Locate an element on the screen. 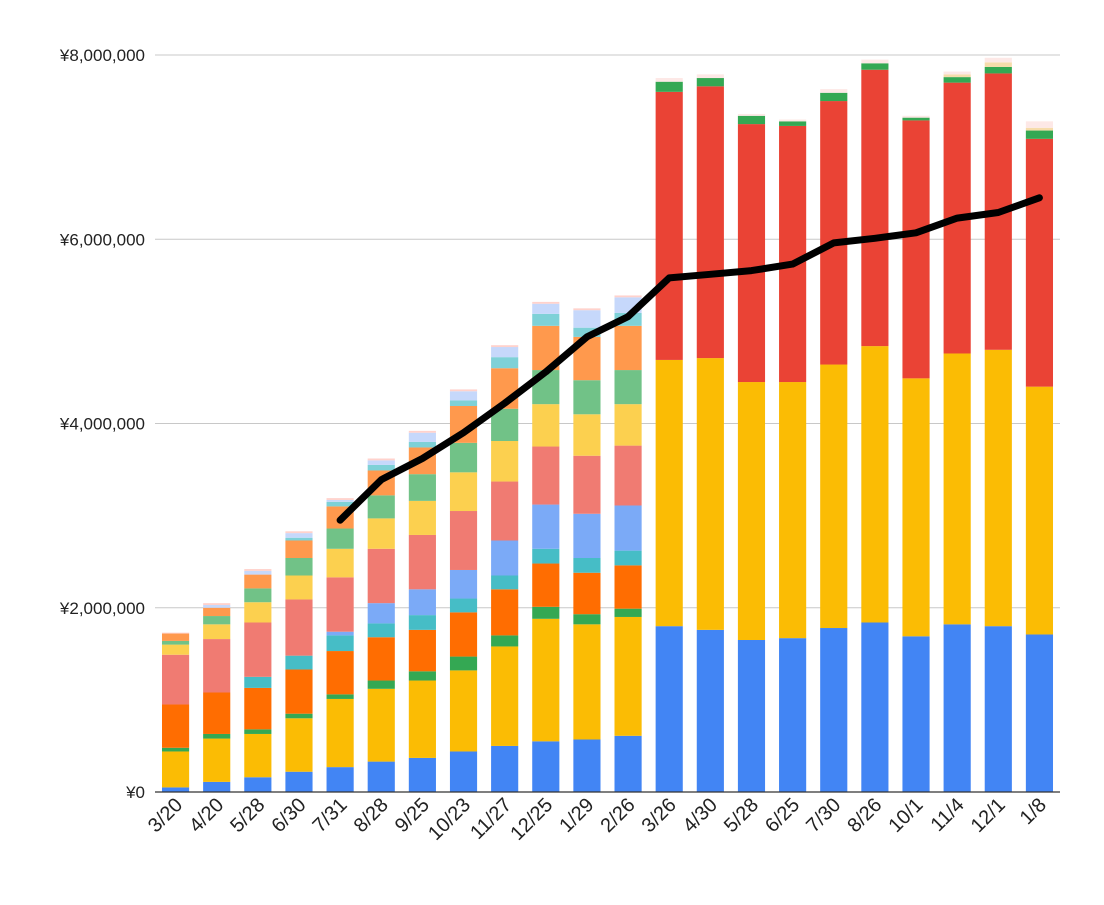  x-tick-label: 6/25 is located at coordinates (782, 815).